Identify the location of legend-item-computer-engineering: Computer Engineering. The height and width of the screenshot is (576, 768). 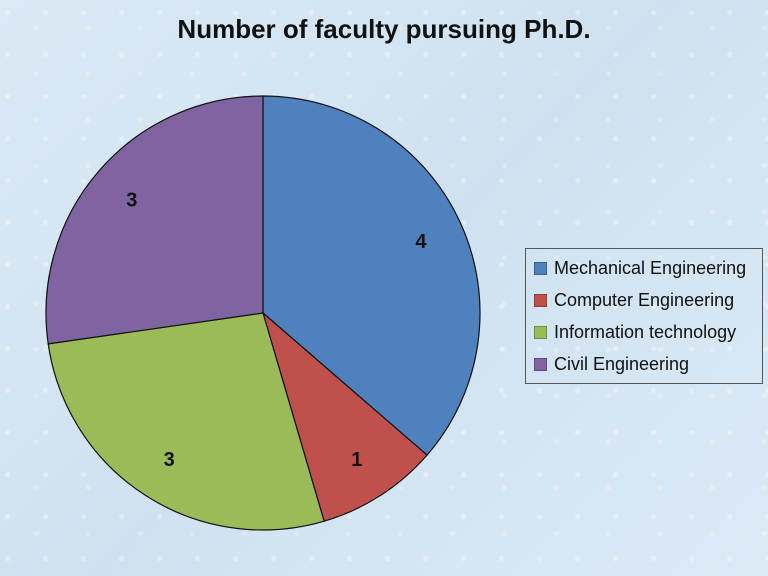
(644, 300).